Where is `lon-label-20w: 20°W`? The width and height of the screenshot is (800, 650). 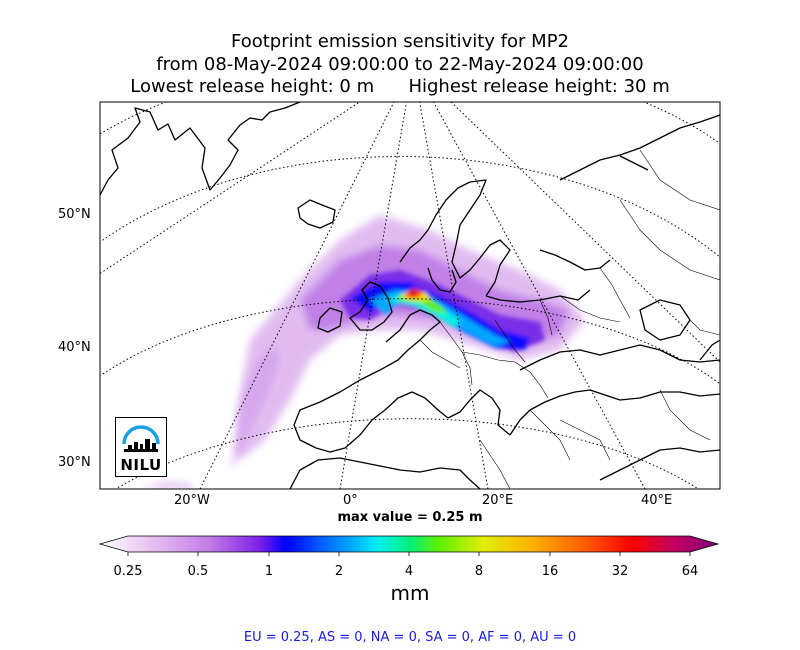
lon-label-20w: 20°W is located at coordinates (192, 500).